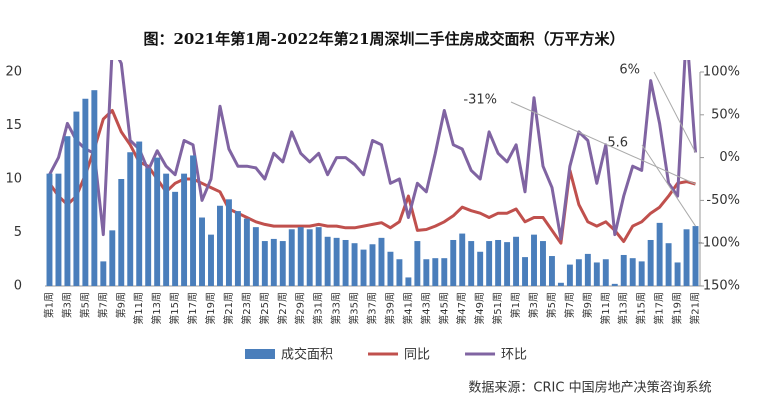  I want to click on x-tick-label: 第51周, so click(497, 308).